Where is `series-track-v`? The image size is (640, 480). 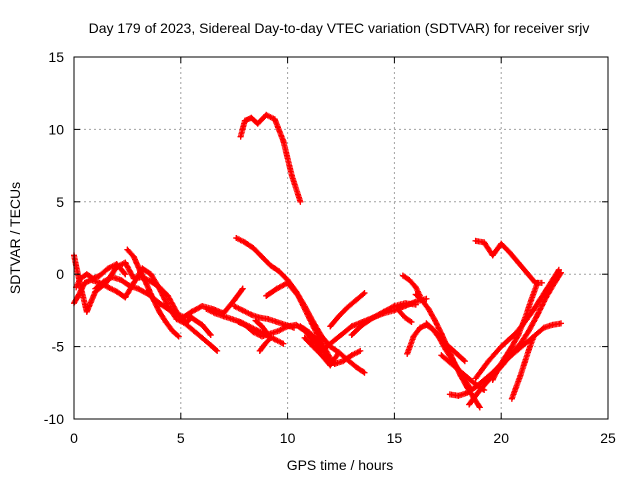 series-track-v is located at coordinates (445, 342).